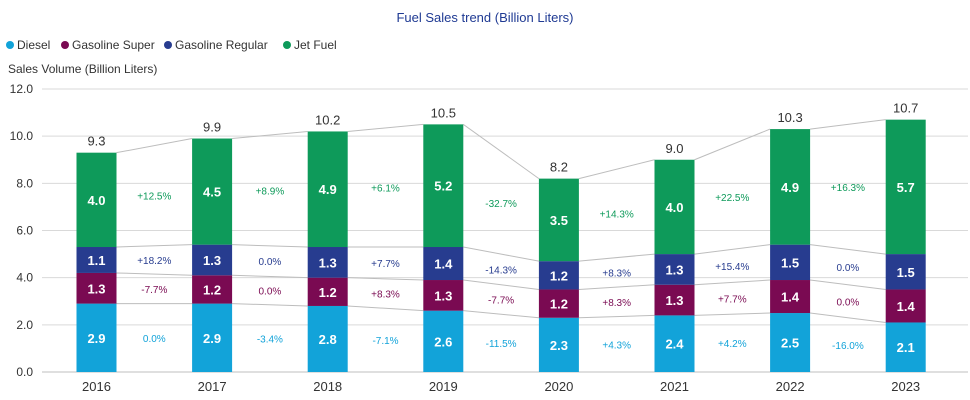  I want to click on data-label-gasoline-regular: 1.1, so click(96, 260).